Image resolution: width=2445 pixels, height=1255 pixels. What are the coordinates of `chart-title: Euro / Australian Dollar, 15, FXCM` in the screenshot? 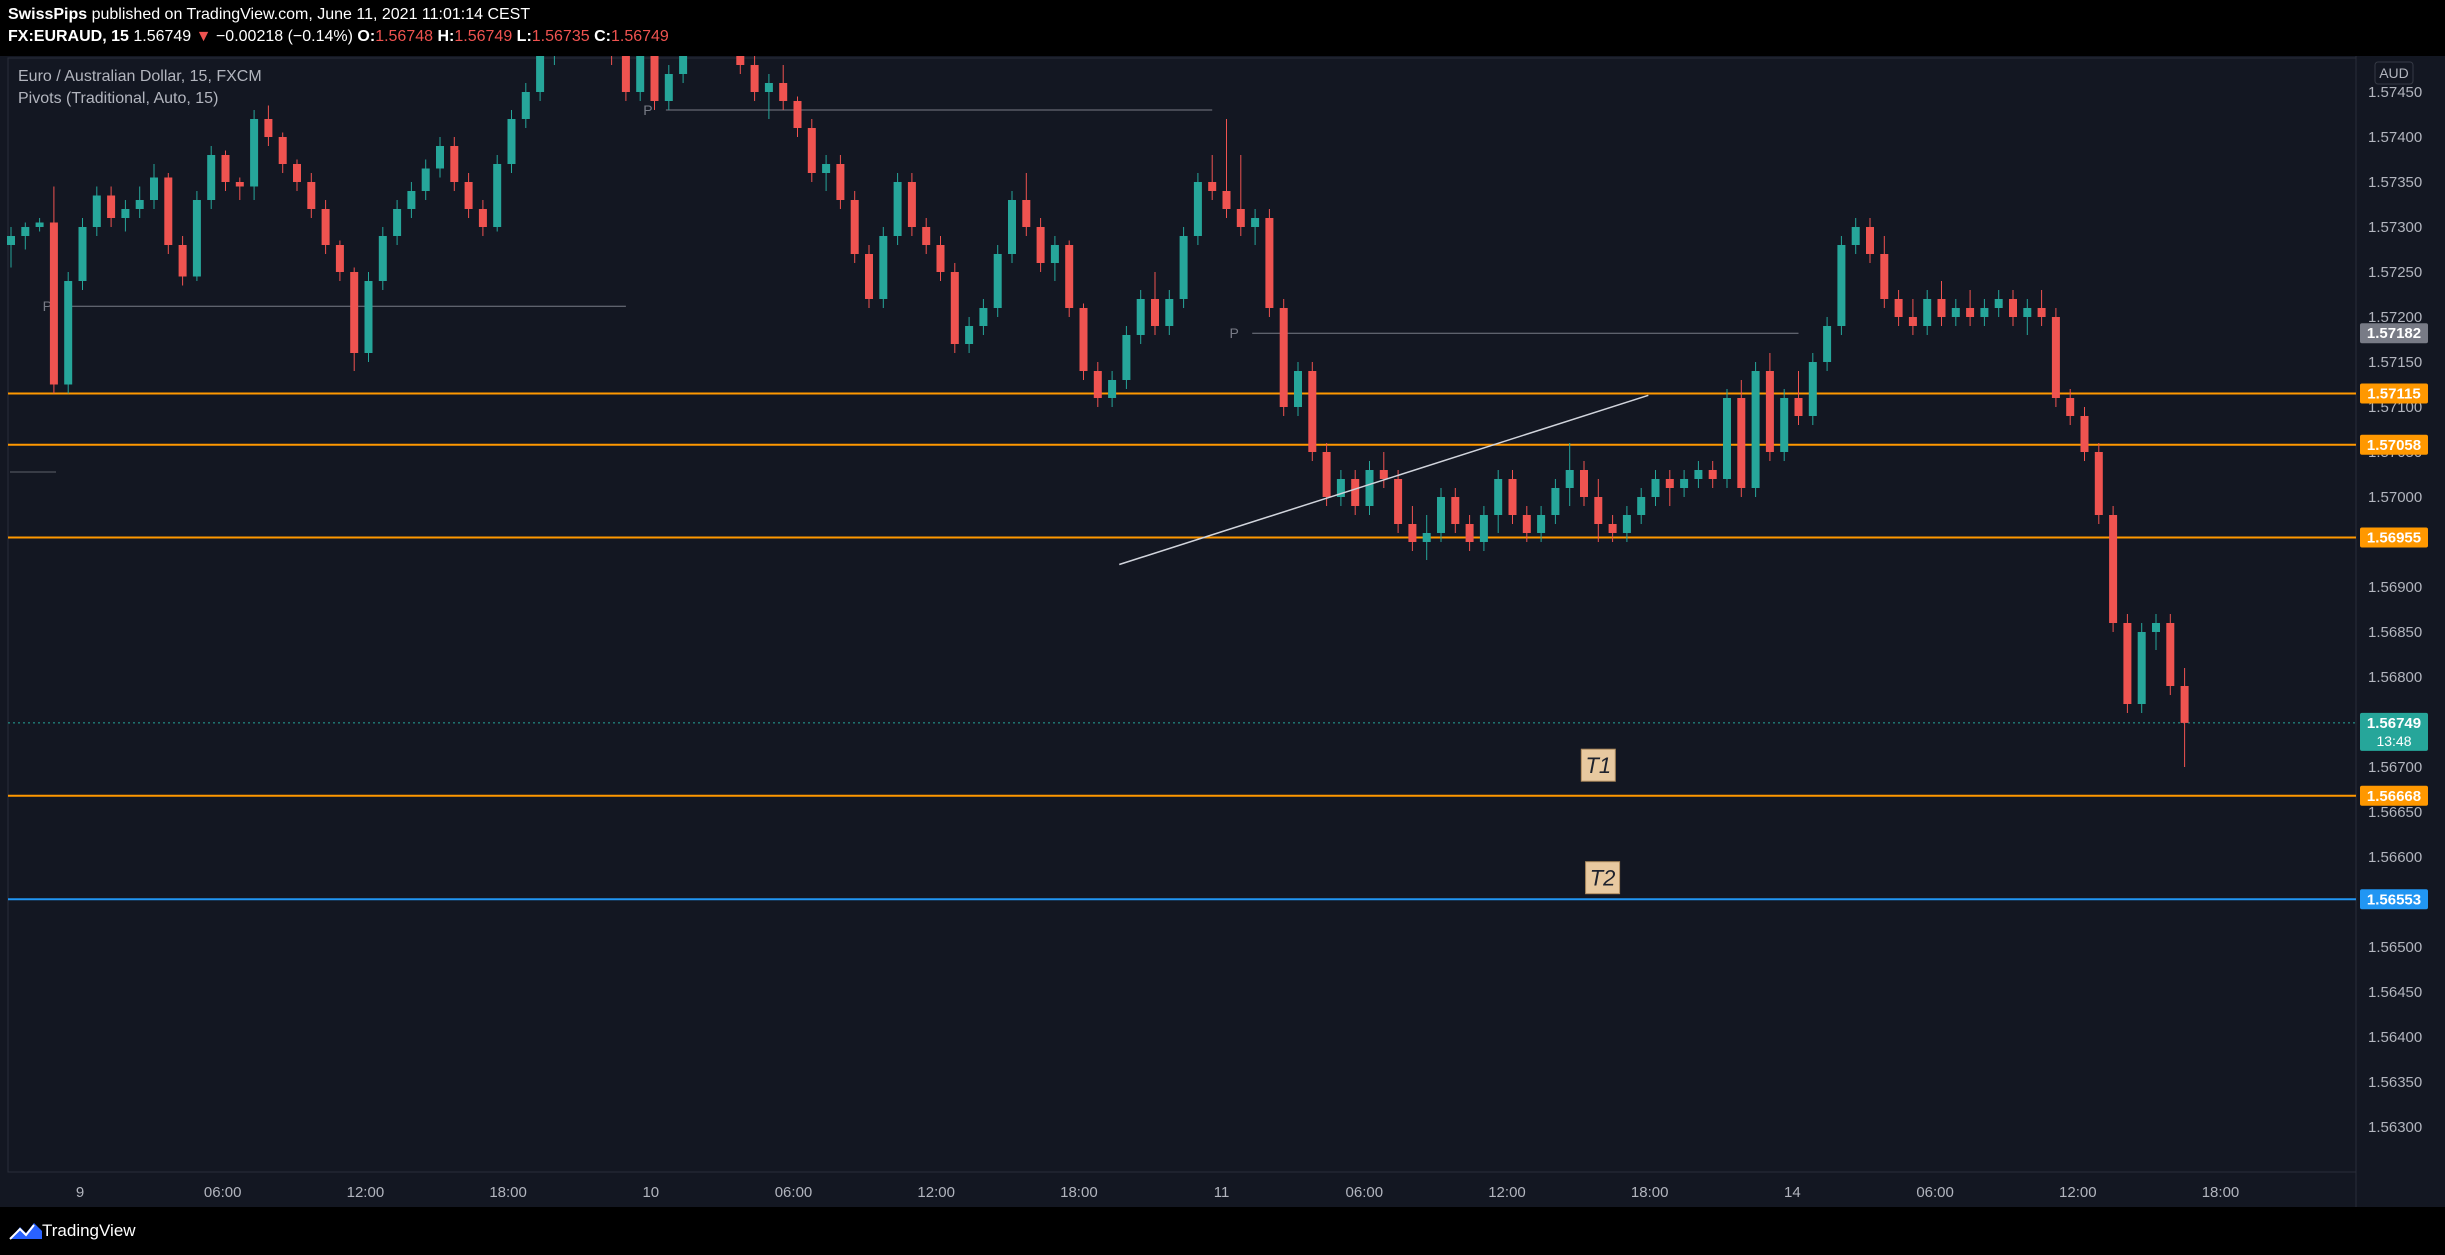 It's located at (140, 76).